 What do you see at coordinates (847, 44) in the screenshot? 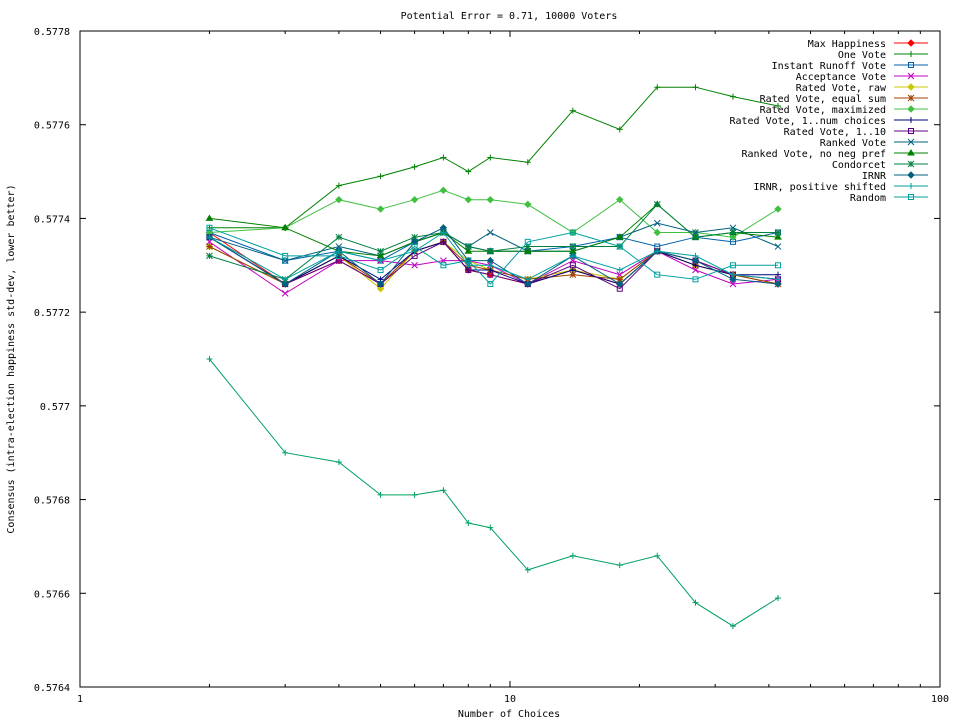
I see `legend-label: Max Happiness` at bounding box center [847, 44].